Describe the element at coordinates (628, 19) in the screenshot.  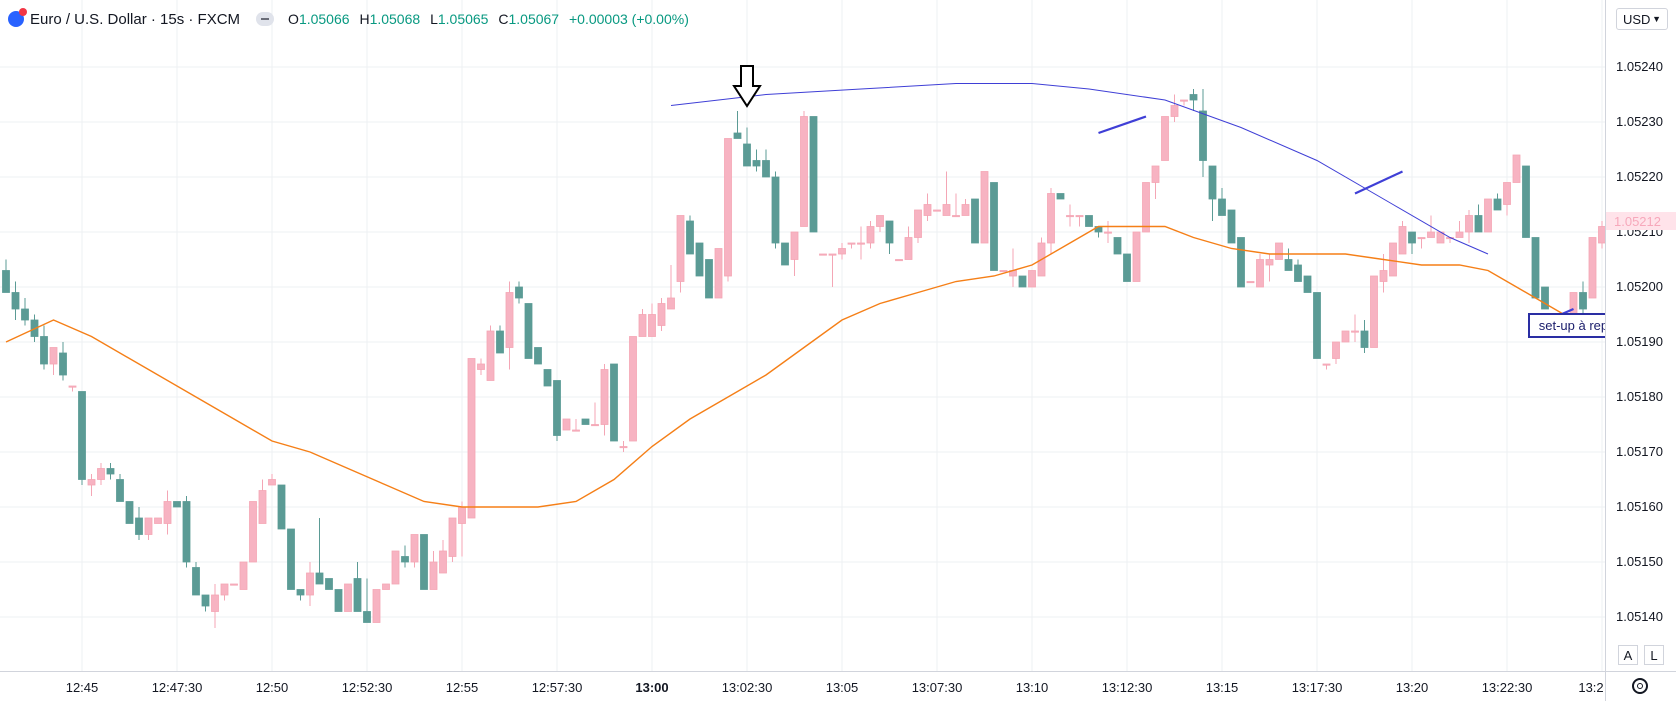
I see `change-value: +0.00003 (+0.00%)` at that location.